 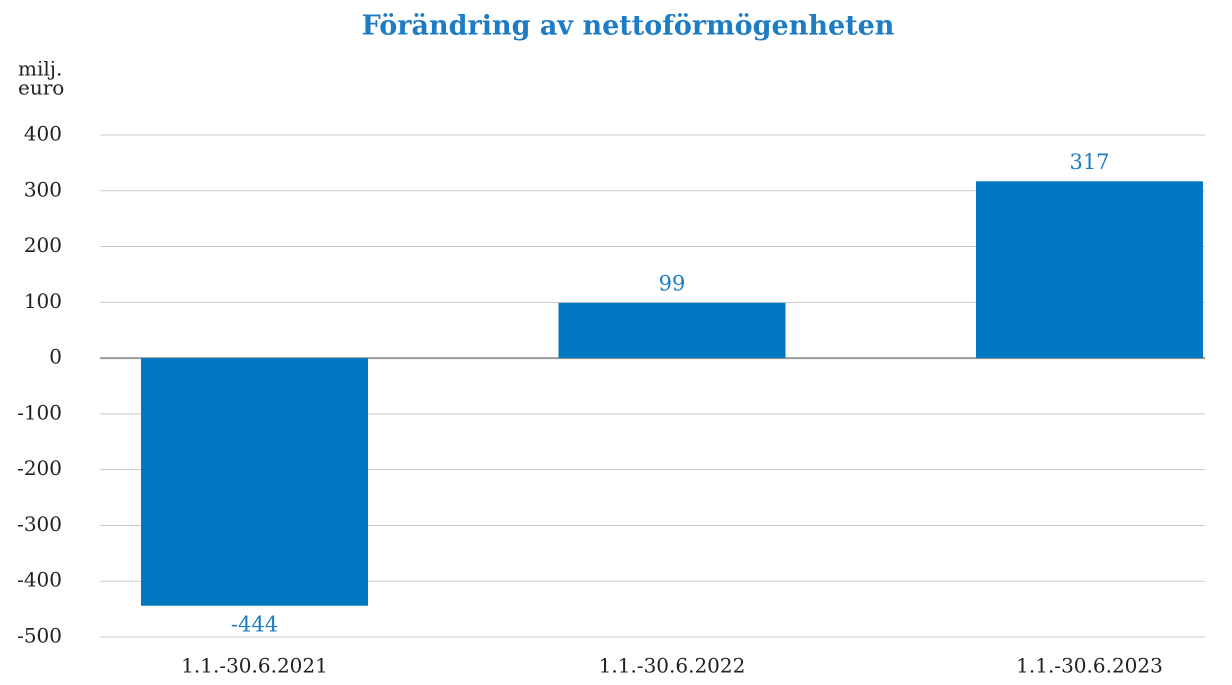 I want to click on y-tick-label: 300, so click(x=43, y=189).